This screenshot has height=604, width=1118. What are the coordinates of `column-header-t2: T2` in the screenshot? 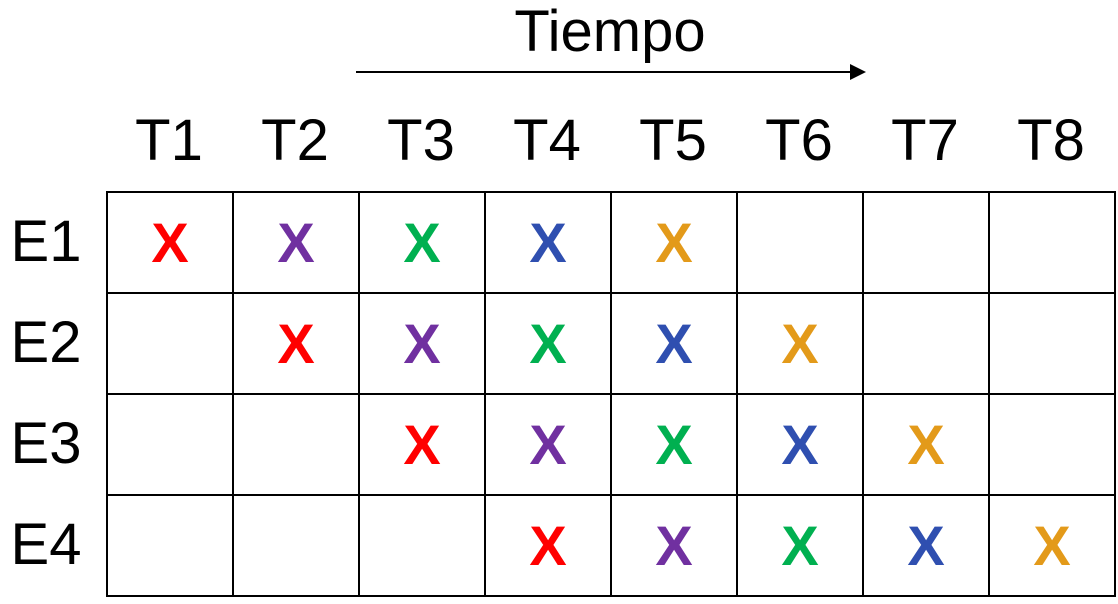 It's located at (295, 140).